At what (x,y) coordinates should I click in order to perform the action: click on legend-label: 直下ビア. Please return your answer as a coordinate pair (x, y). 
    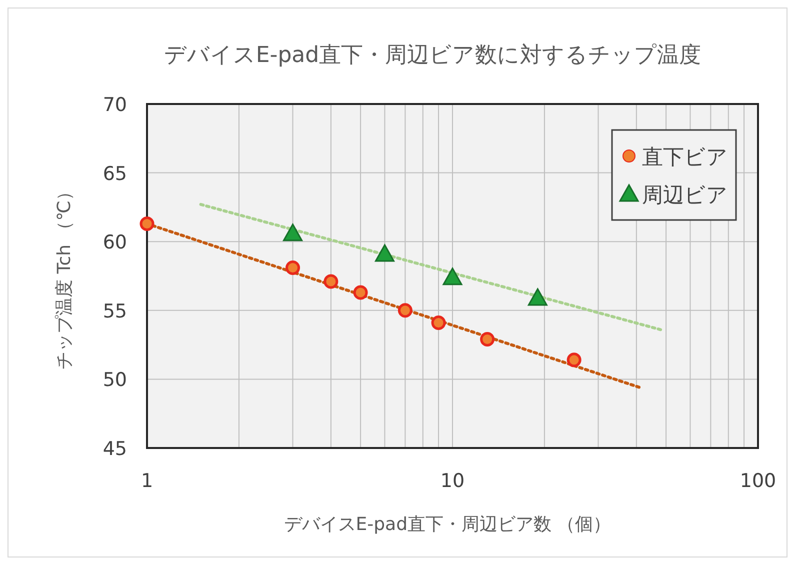
    Looking at the image, I should click on (685, 157).